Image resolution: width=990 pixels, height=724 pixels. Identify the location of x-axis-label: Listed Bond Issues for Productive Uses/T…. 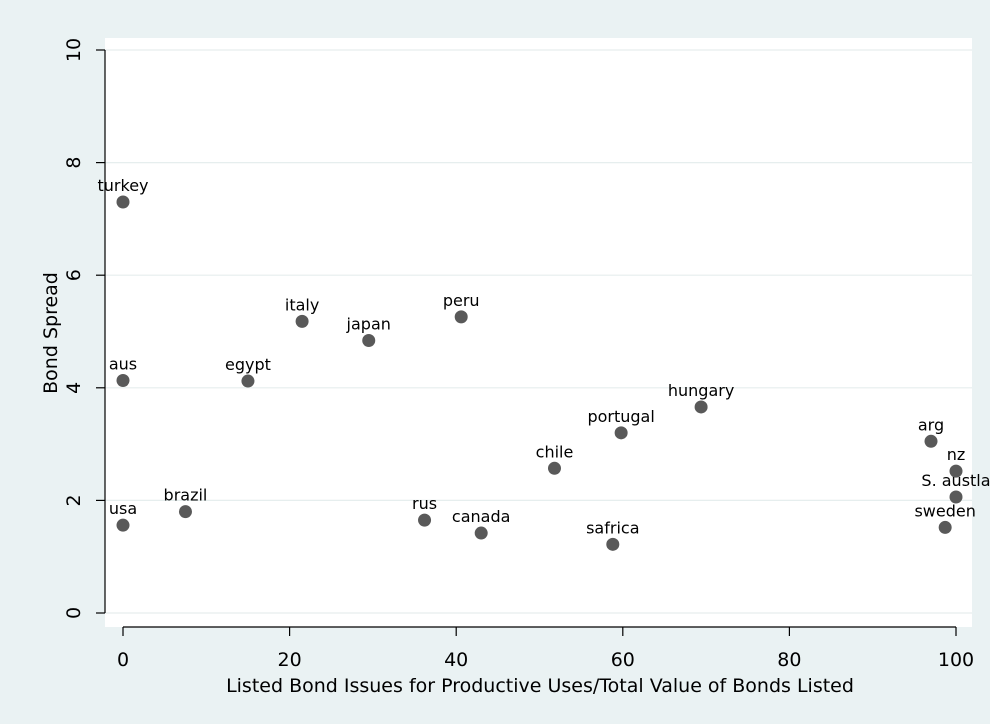
(540, 686).